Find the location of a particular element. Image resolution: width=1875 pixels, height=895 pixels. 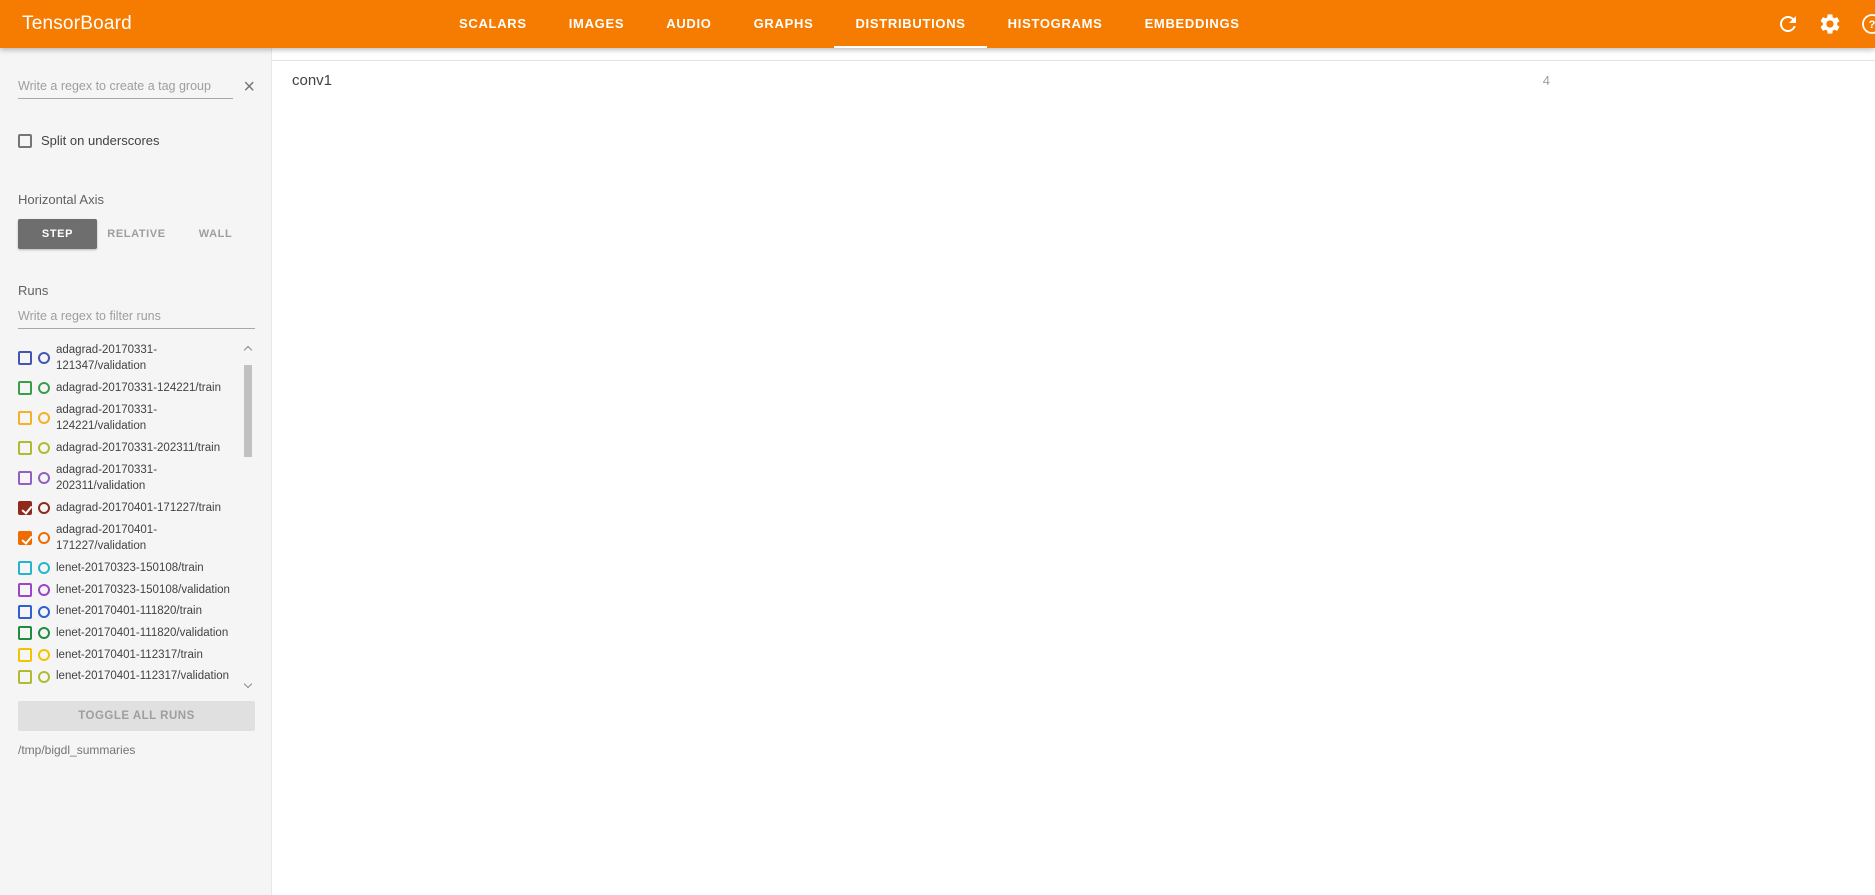

app-logo: TensorBoard is located at coordinates (77, 23).